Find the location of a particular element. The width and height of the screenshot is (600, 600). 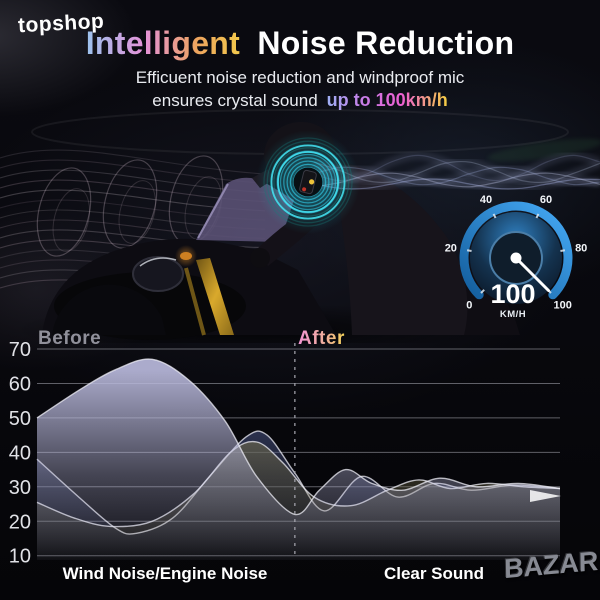

subtitle-line2: ensures crystal sound up to 100km/h is located at coordinates (300, 100).